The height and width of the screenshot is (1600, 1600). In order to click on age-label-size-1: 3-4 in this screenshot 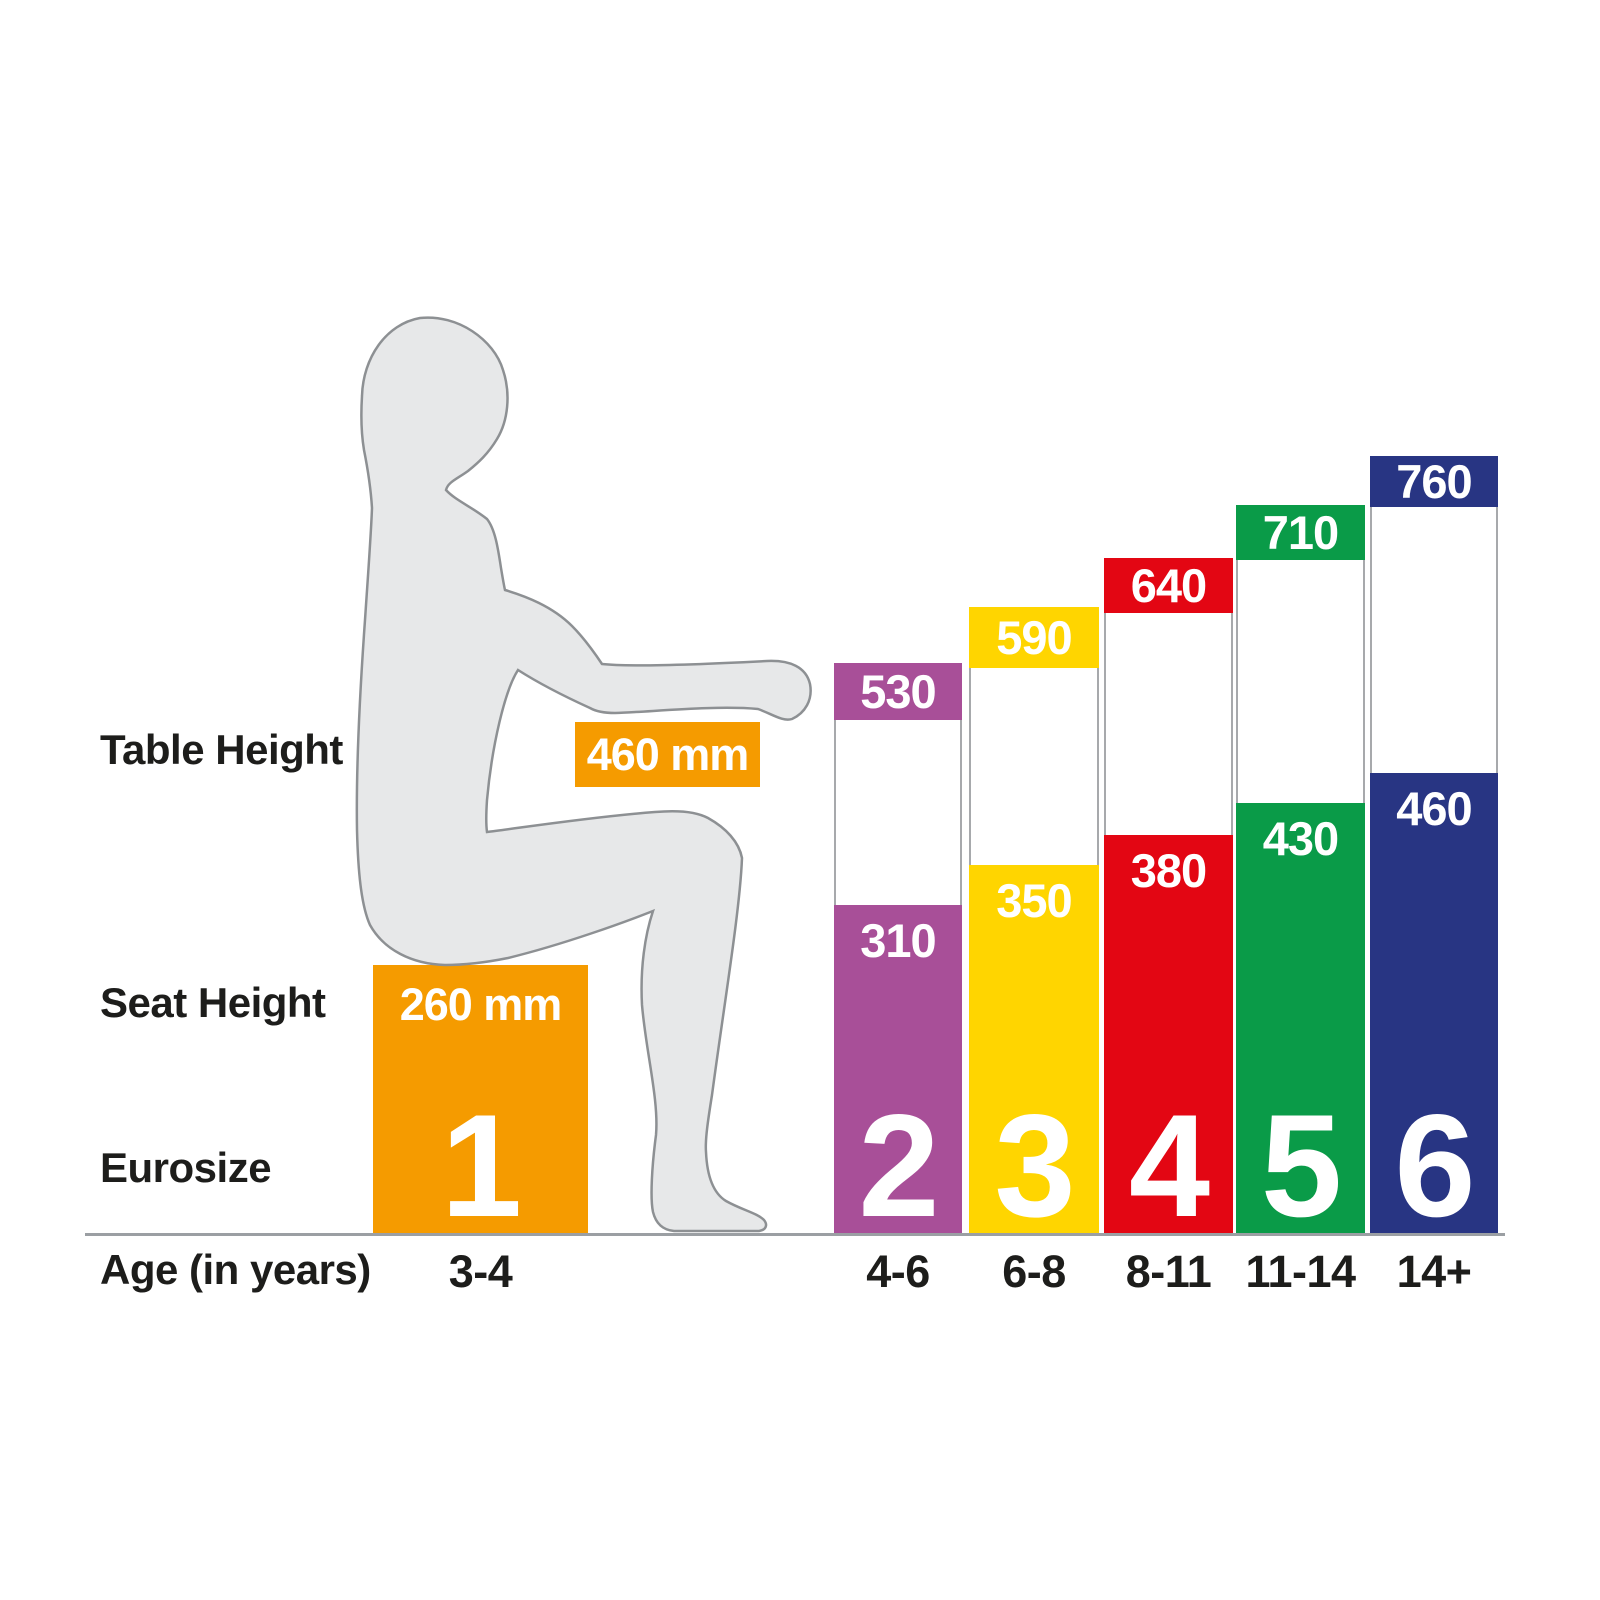, I will do `click(480, 1271)`.